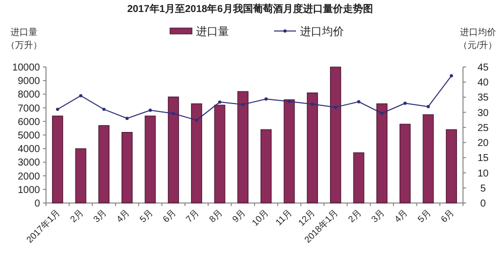  Describe the element at coordinates (215, 215) in the screenshot. I see `x-tick-label: 8月` at that location.